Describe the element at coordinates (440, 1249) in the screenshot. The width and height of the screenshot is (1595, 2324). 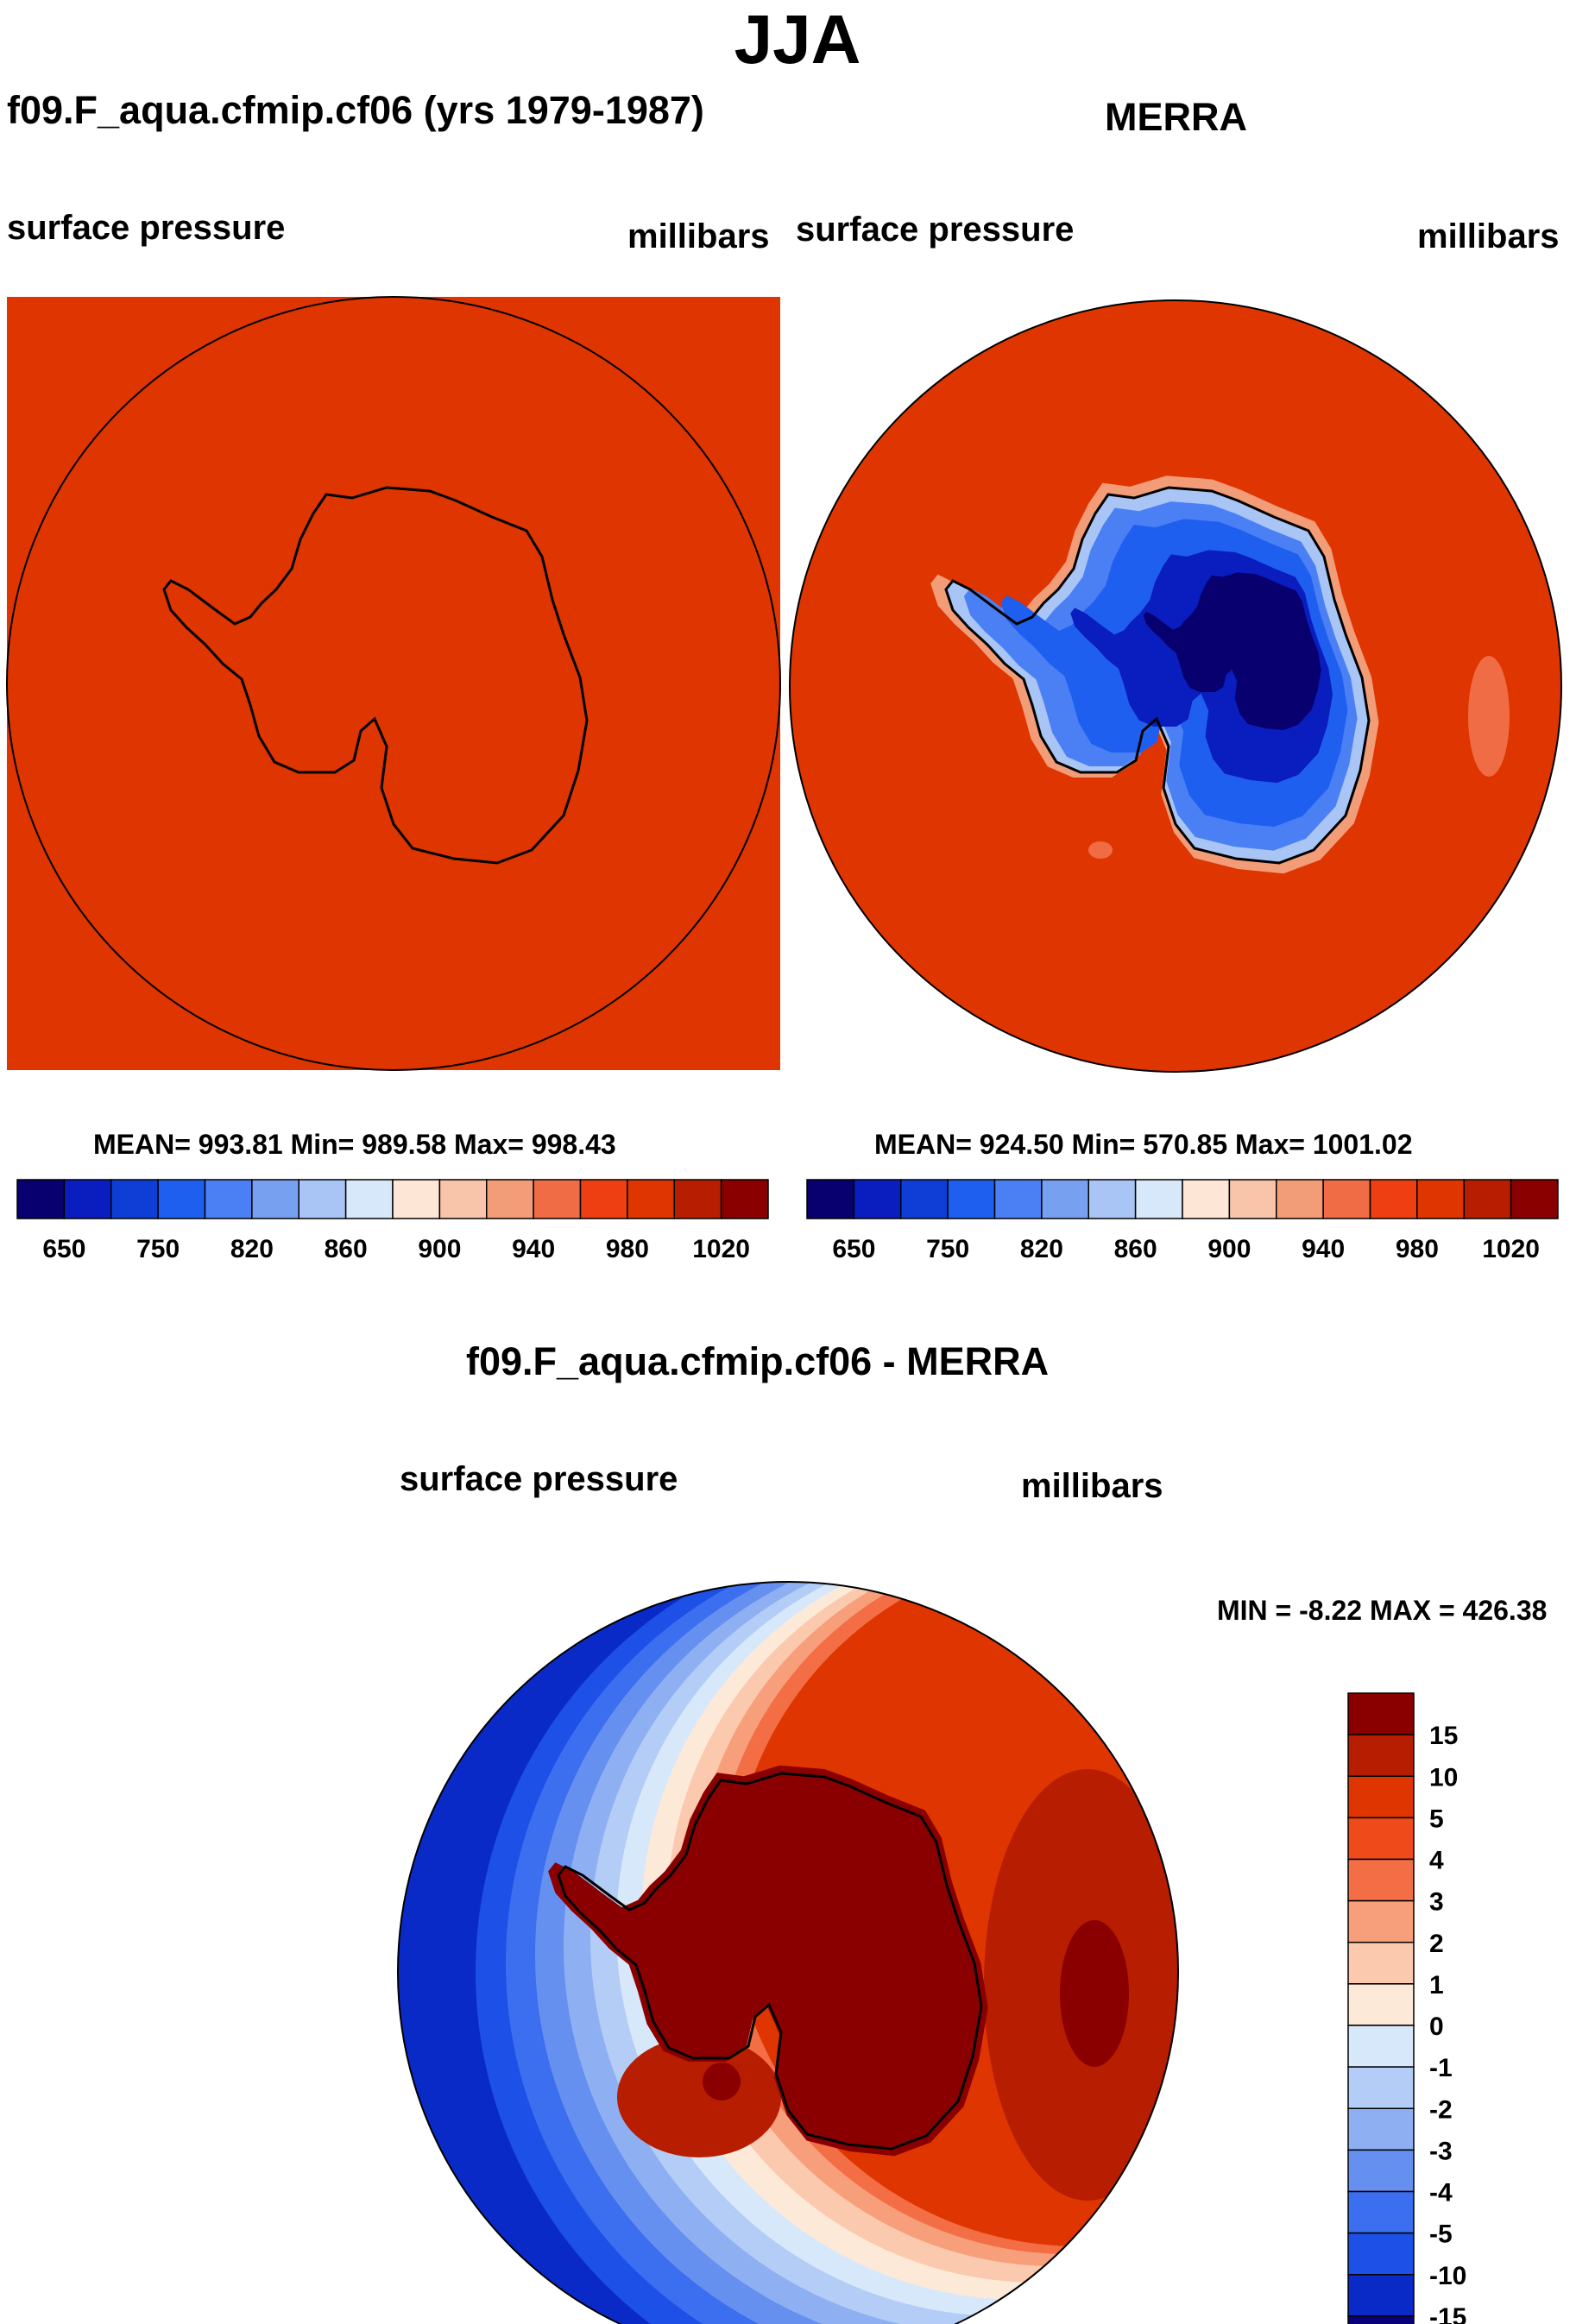
I see `panel1-colorbar-tick-label: 900` at that location.